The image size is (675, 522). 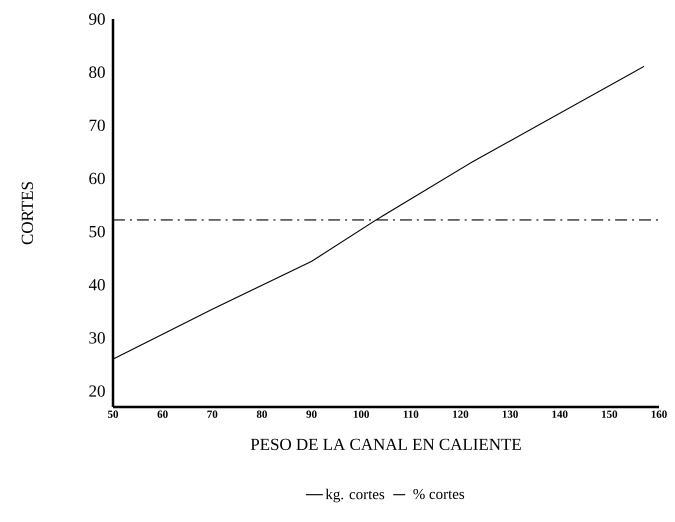 What do you see at coordinates (97, 19) in the screenshot?
I see `y-tick-label: 90` at bounding box center [97, 19].